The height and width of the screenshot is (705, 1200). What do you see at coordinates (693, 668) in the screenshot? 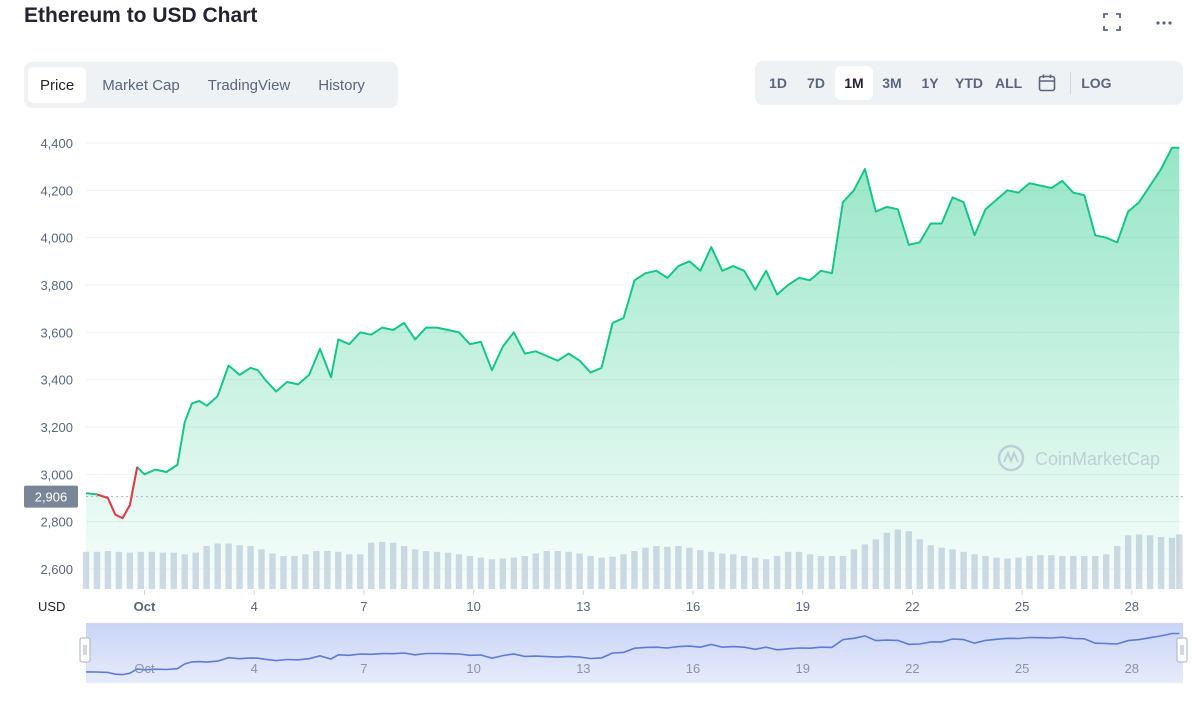
I see `navigator-tick-label: 16` at bounding box center [693, 668].